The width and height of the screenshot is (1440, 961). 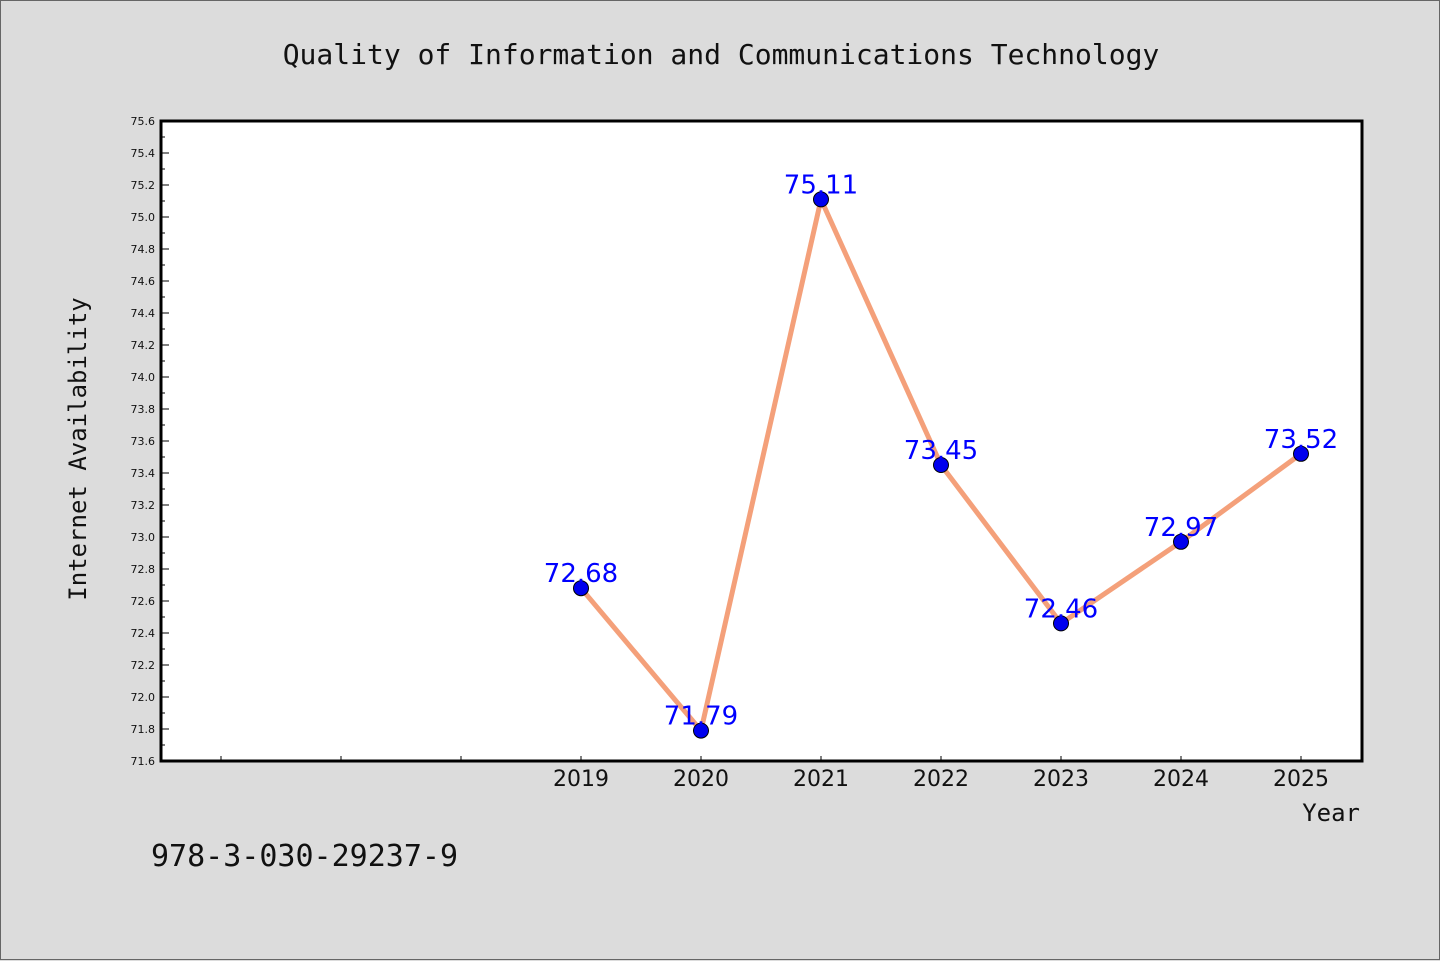 I want to click on x-tick-label: 2022, so click(x=941, y=779).